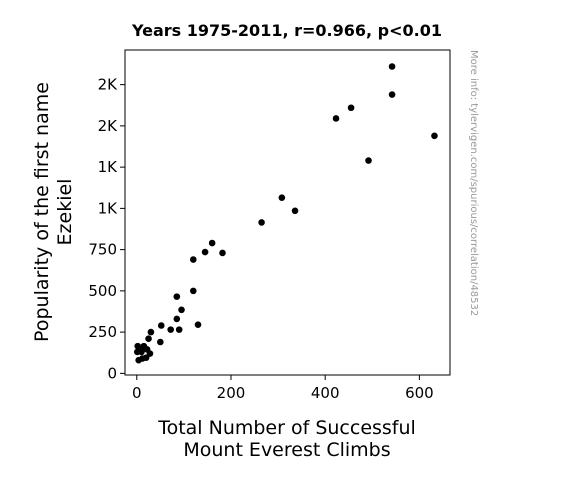 This screenshot has height=500, width=575. I want to click on x-axis-label-line-2: Mount Everest Climbs, so click(286, 450).